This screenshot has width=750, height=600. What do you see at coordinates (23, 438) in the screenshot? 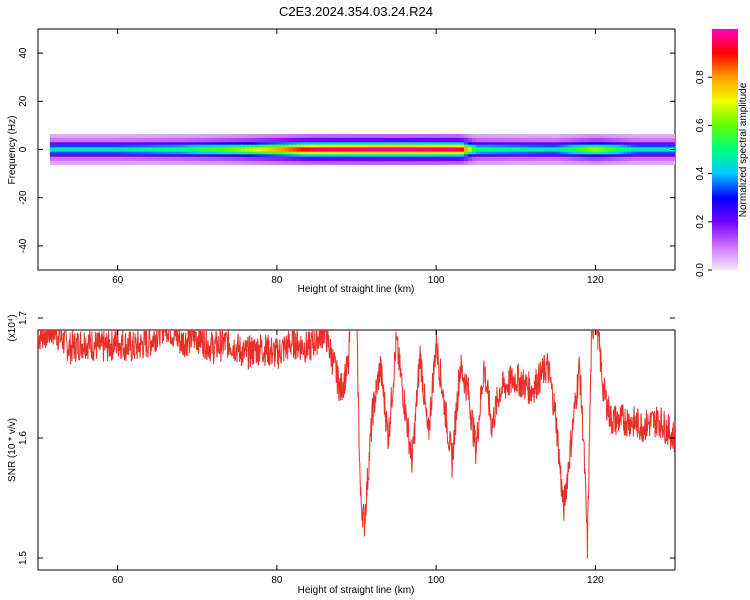
I see `y-tick-label: 1.6` at bounding box center [23, 438].